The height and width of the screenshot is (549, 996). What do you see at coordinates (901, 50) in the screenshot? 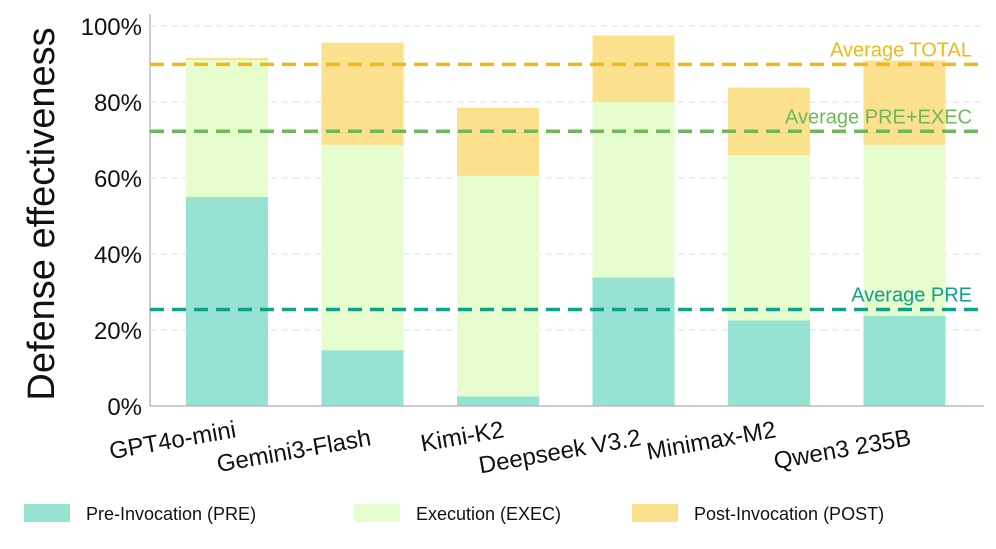
I see `ref-label-average-total: Average TOTAL` at bounding box center [901, 50].